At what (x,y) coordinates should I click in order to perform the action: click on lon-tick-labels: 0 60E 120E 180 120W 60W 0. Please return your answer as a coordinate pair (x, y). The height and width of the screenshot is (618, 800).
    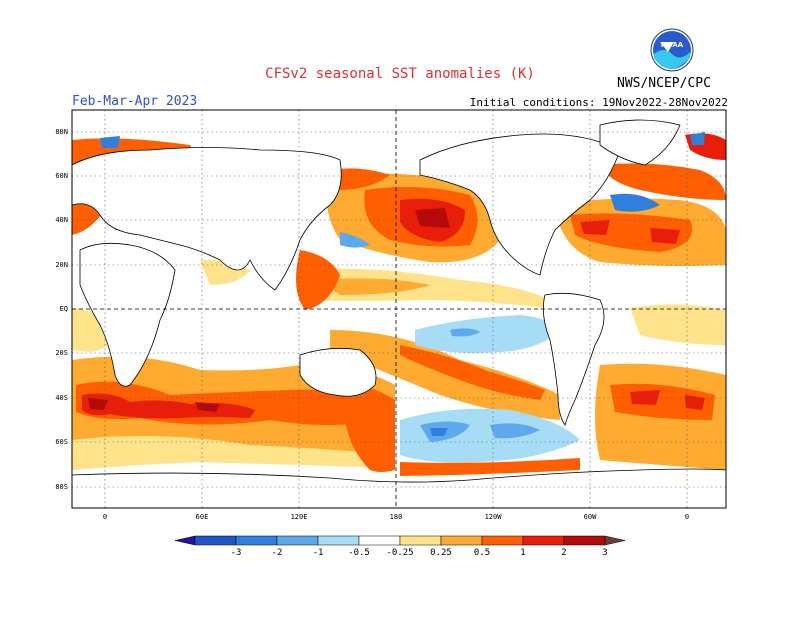
    Looking at the image, I should click on (396, 517).